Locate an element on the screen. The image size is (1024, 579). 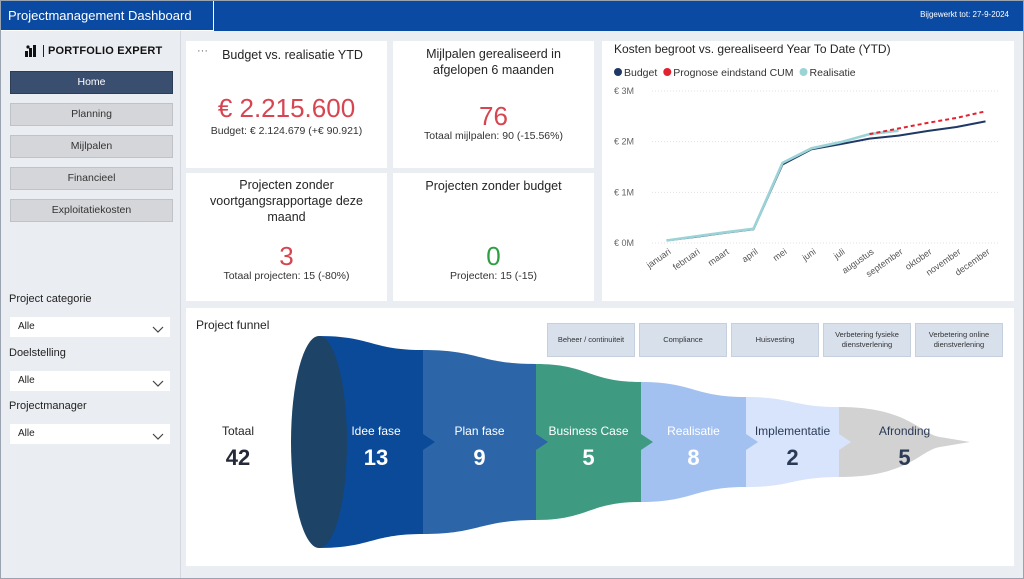
more-options-icon: ··· is located at coordinates (202, 51).